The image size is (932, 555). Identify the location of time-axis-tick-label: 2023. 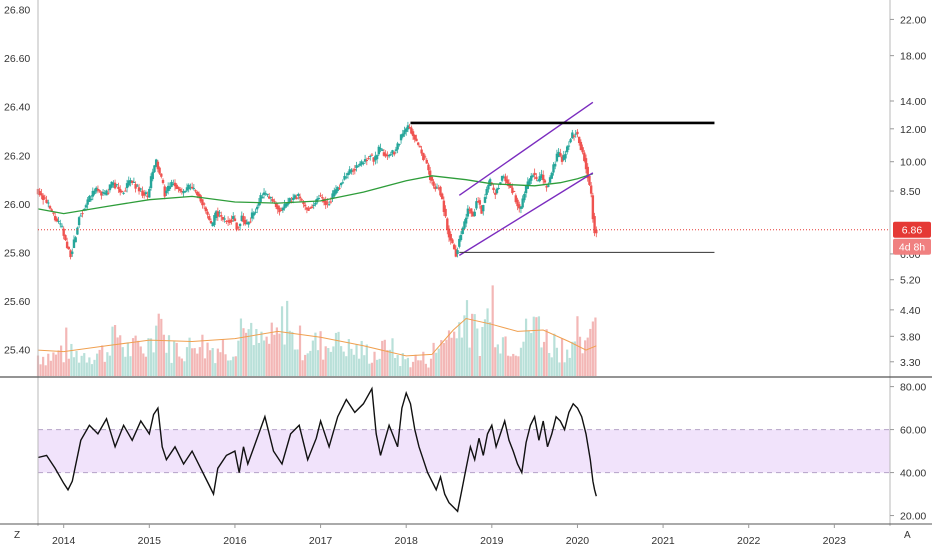
(835, 541).